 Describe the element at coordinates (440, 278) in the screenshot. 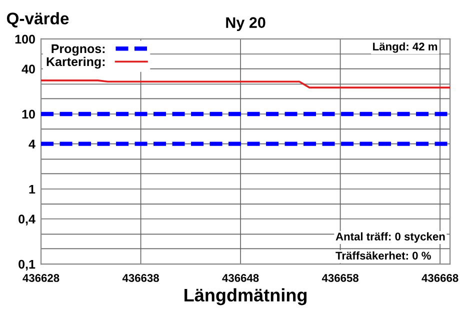

I see `x-tick-label: 436668` at that location.